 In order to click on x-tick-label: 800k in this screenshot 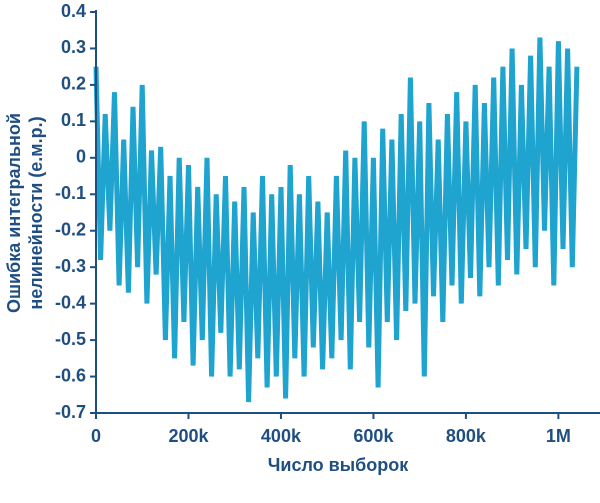, I will do `click(466, 436)`.